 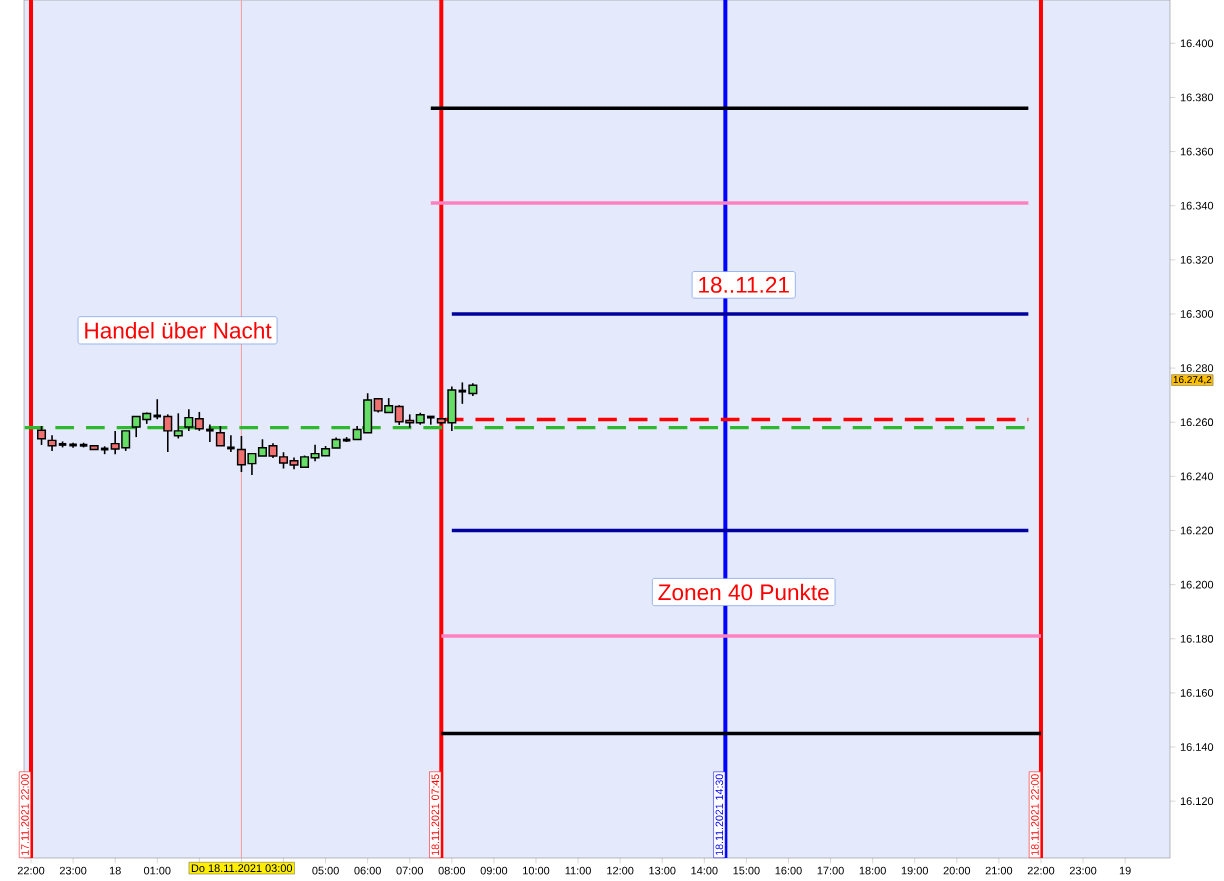 I want to click on x-tick-label: 21:00, so click(x=999, y=870).